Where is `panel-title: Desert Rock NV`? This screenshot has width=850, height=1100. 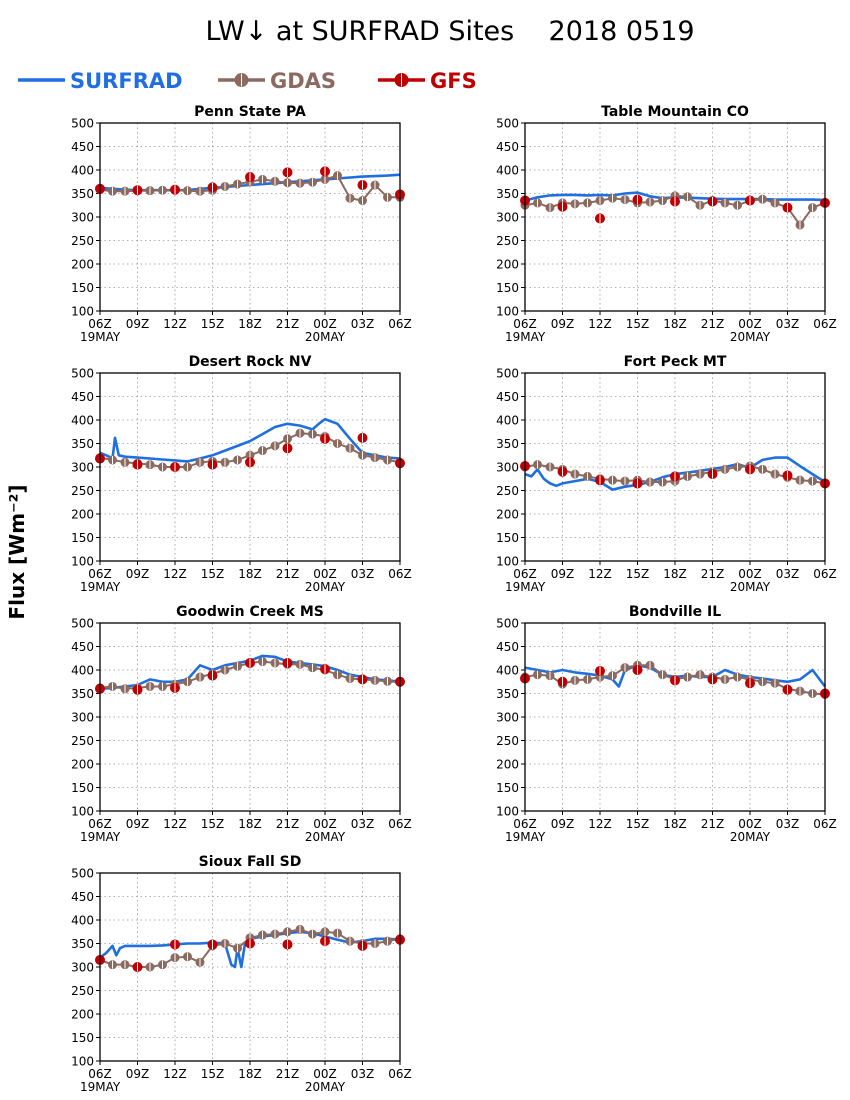 panel-title: Desert Rock NV is located at coordinates (250, 362).